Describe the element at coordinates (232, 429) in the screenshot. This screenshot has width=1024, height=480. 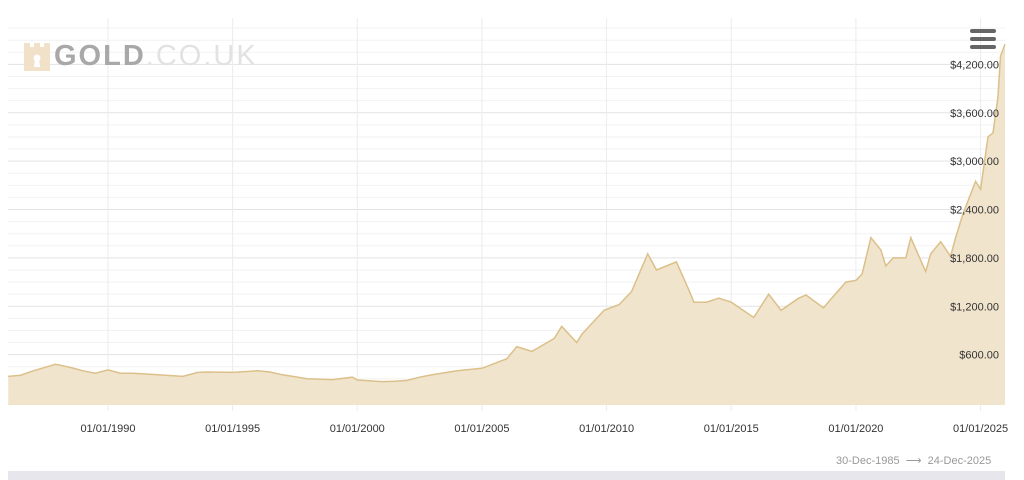
I see `x-tick-label: 01/01/1995` at that location.